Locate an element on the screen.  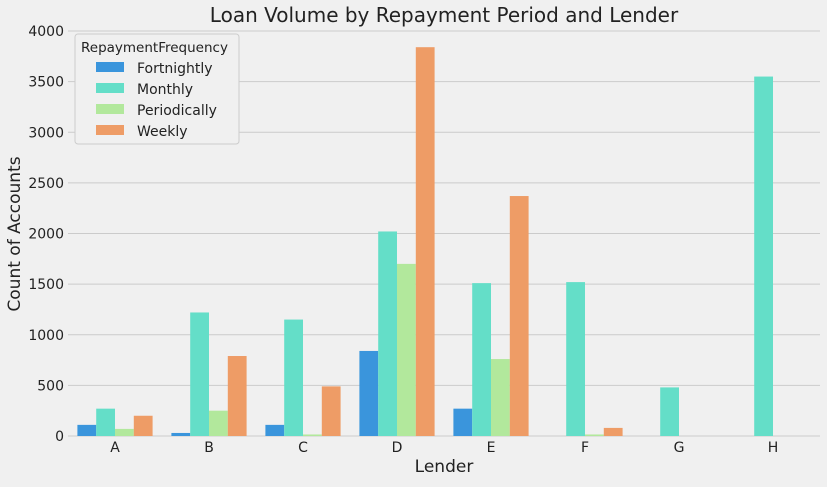
bar-periodically-c is located at coordinates (312, 435).